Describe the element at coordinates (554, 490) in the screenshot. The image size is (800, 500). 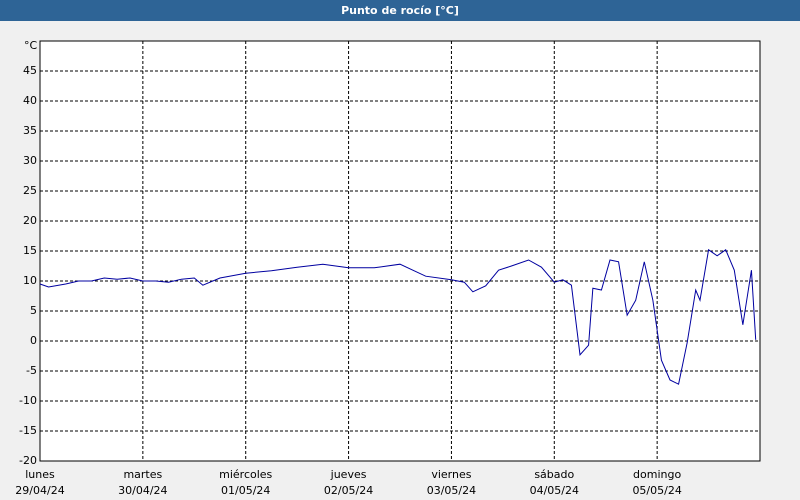
I see `x-tick-date: 04/05/24` at that location.